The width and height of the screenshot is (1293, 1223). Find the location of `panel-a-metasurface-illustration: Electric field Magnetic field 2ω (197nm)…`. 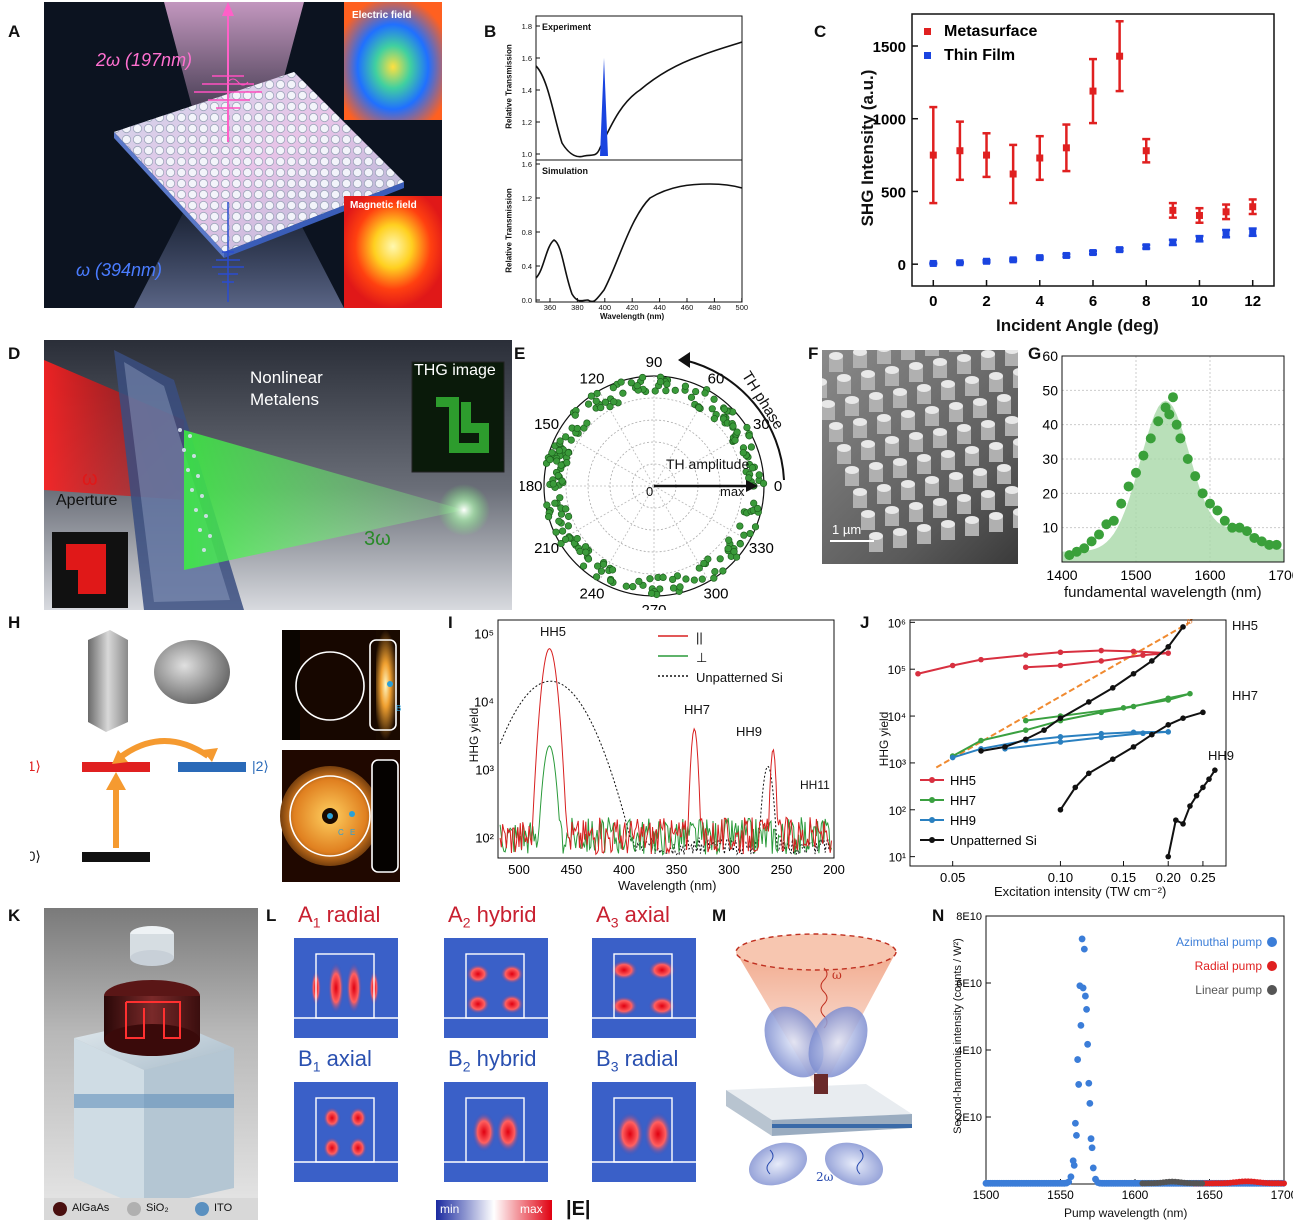

panel-a-metasurface-illustration: Electric field Magnetic field 2ω (197nm)… is located at coordinates (243, 155).